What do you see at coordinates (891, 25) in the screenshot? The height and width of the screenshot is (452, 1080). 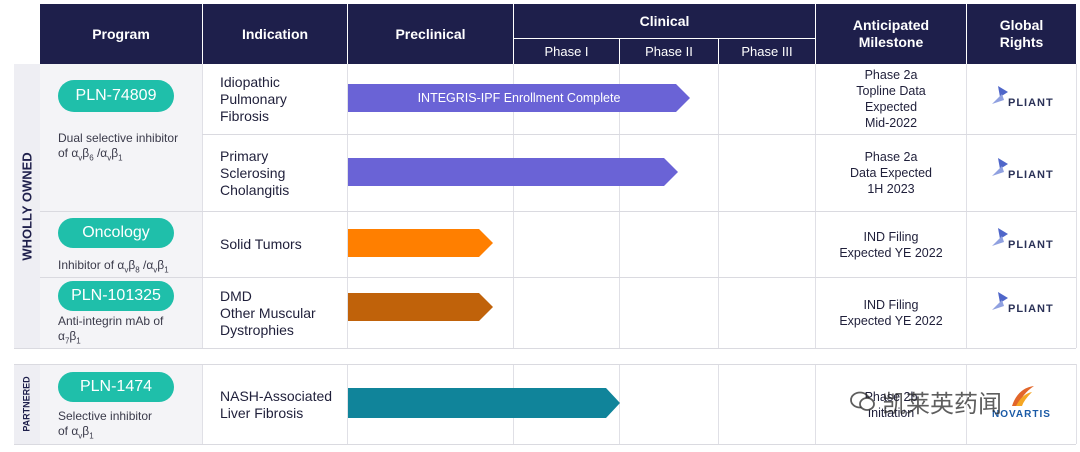 I see `header-milestone-line1: Anticipated` at bounding box center [891, 25].